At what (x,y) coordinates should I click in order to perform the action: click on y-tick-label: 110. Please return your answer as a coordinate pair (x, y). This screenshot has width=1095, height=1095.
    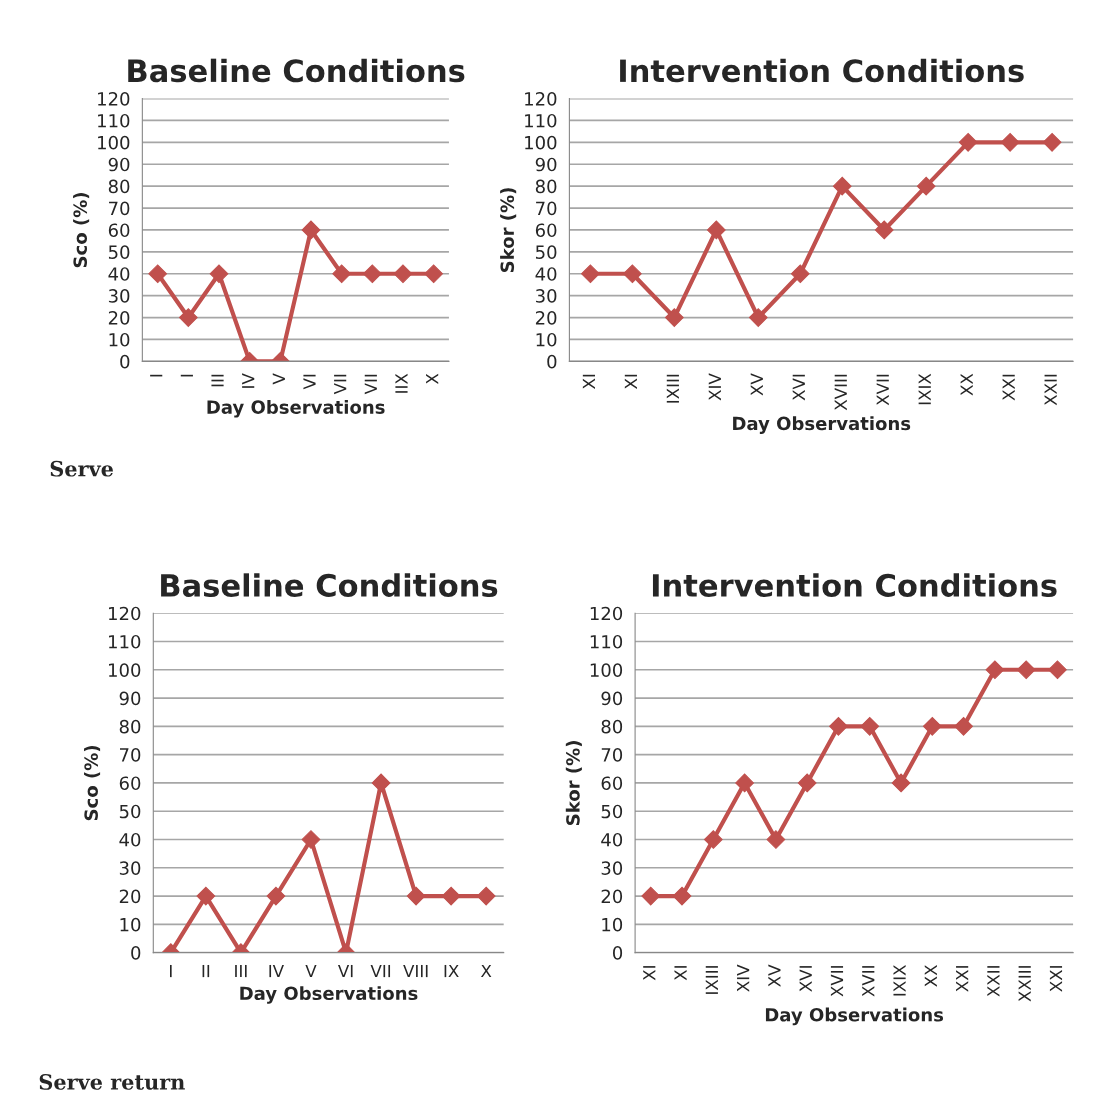
    Looking at the image, I should click on (541, 120).